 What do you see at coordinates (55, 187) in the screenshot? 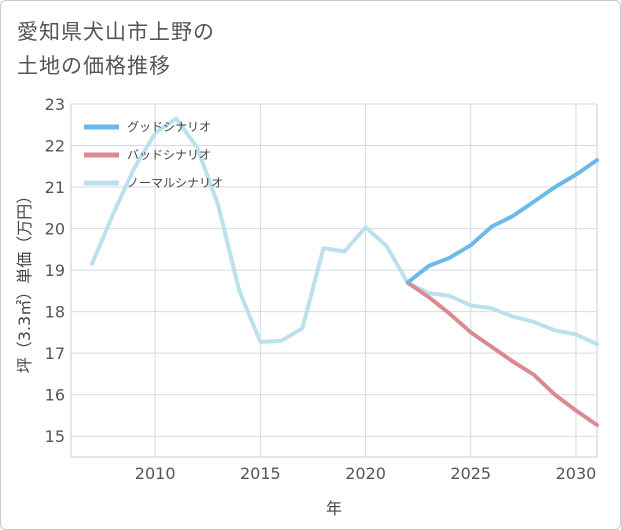
I see `y-tick-label: 21` at bounding box center [55, 187].